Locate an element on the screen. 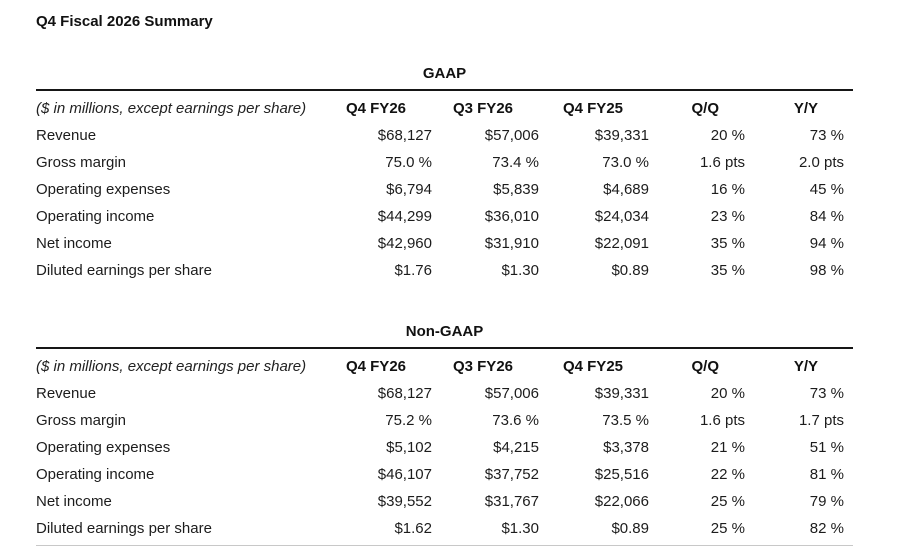 The image size is (898, 546). row-value: $42,960 is located at coordinates (404, 243).